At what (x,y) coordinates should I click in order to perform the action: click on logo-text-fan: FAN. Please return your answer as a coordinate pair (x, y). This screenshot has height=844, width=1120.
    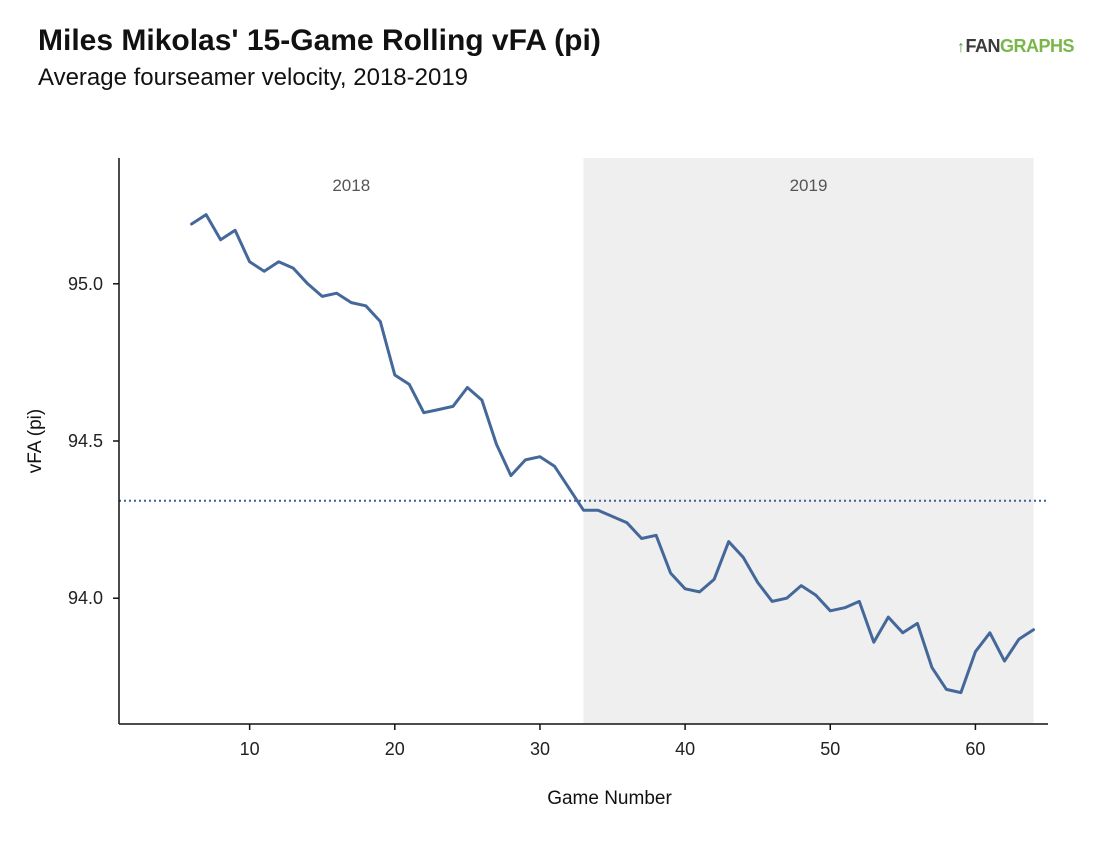
    Looking at the image, I should click on (983, 46).